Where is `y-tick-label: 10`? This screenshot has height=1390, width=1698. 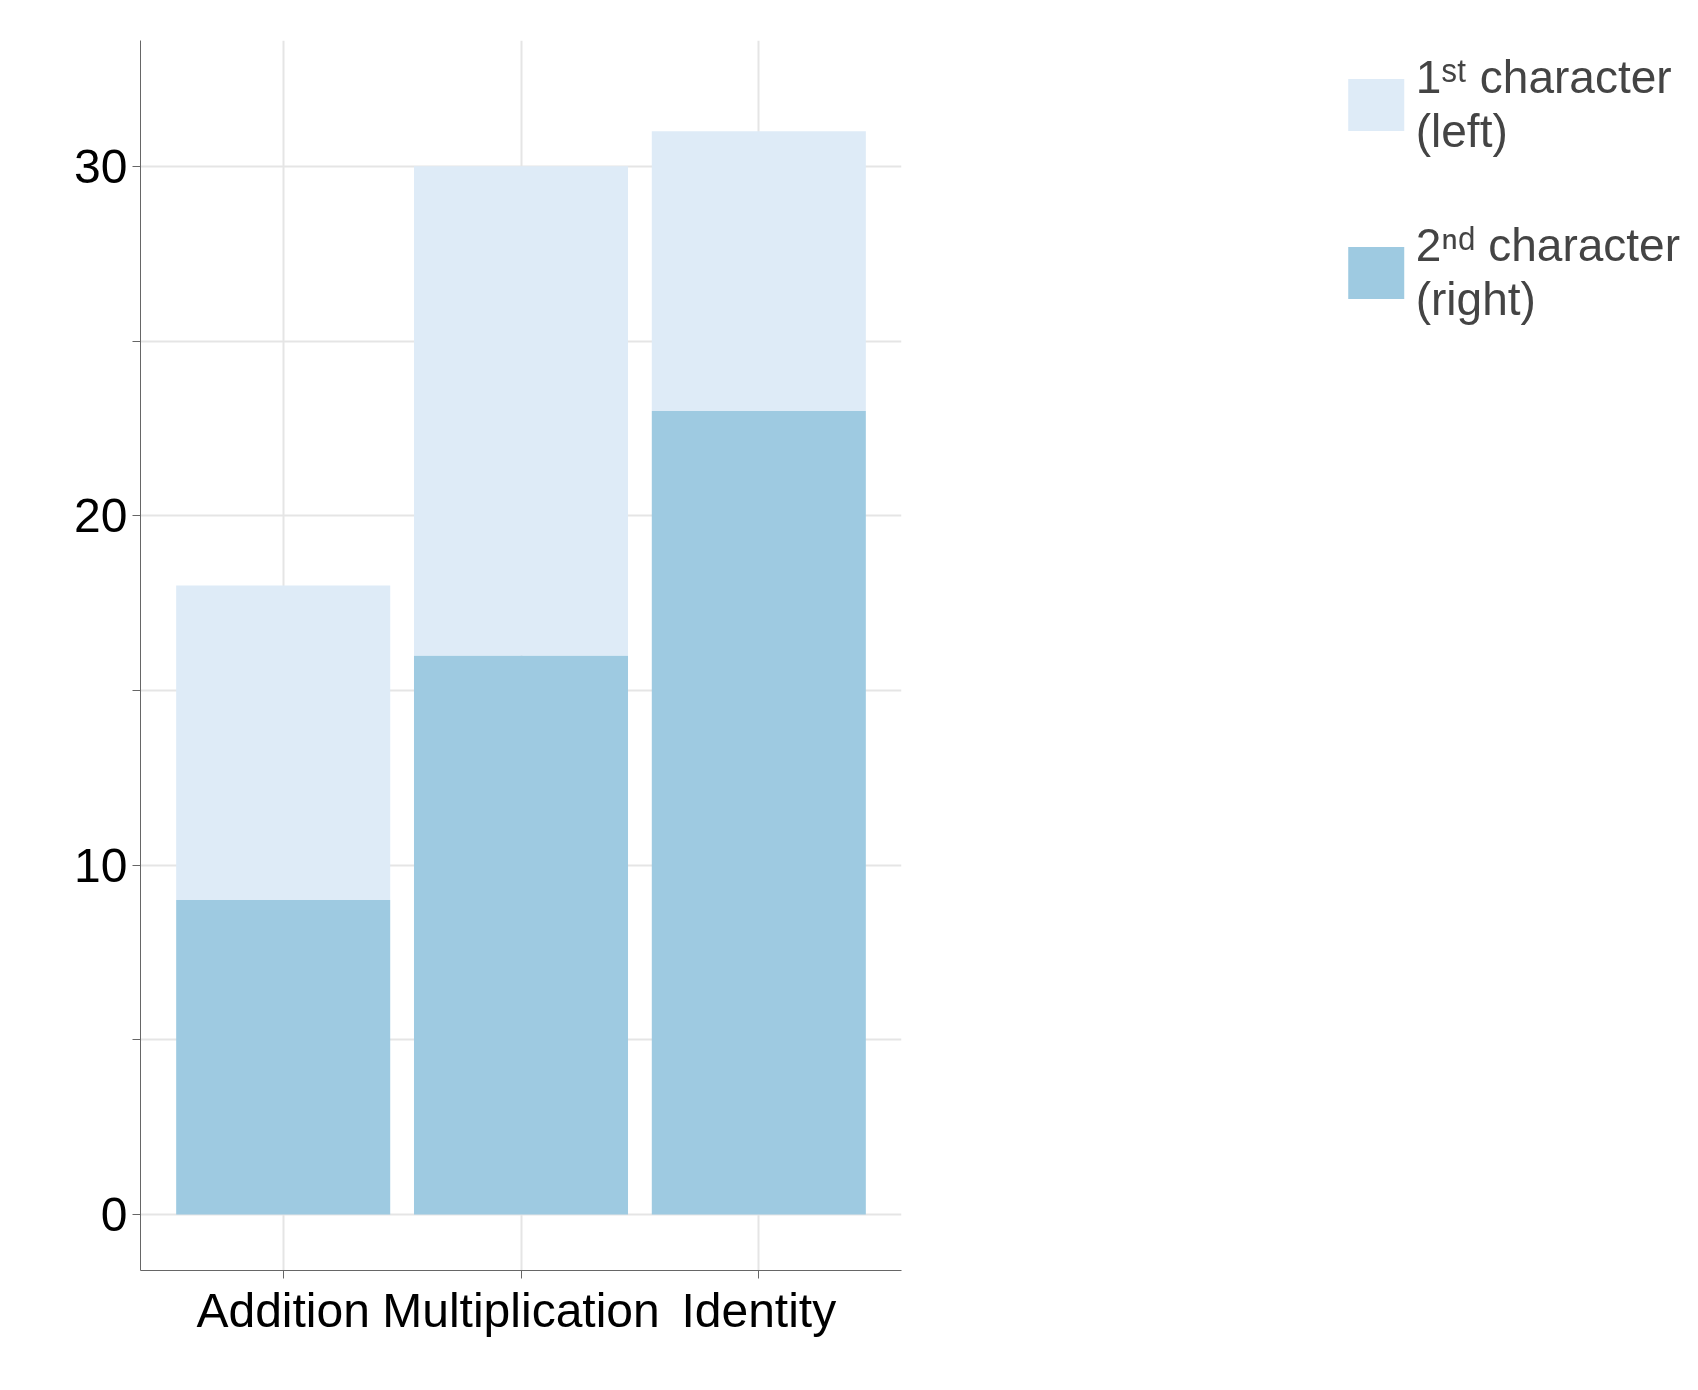 y-tick-label: 10 is located at coordinates (101, 865).